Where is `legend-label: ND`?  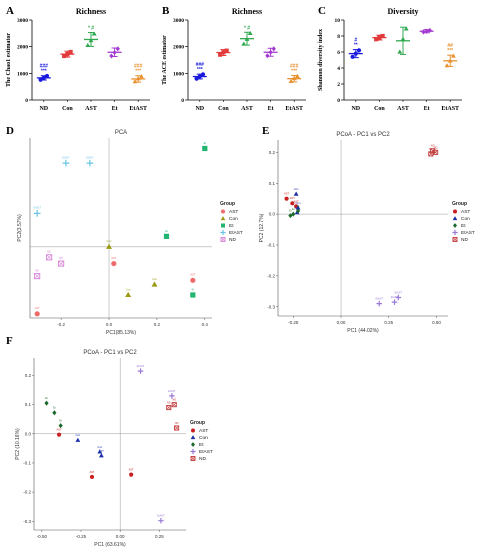 legend-label: ND is located at coordinates (202, 459).